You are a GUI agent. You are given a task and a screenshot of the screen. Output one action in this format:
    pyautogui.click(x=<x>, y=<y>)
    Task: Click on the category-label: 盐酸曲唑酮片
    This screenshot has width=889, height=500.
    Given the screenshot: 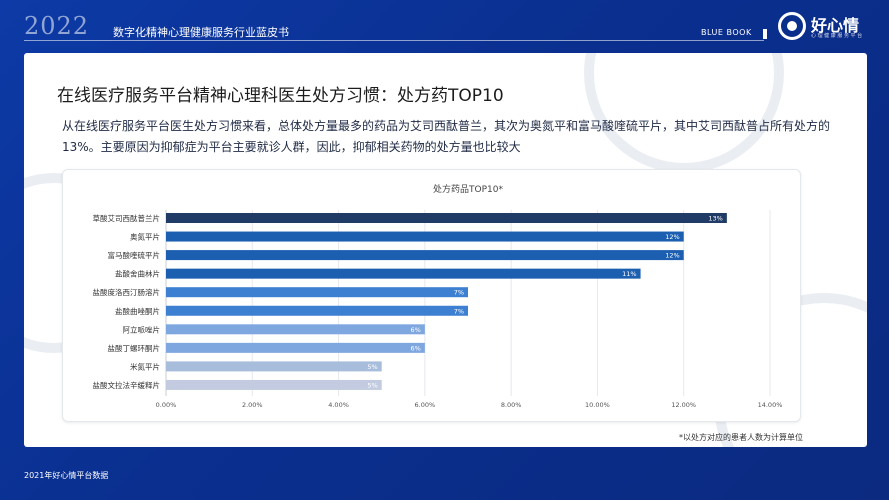 What is the action you would take?
    pyautogui.click(x=137, y=311)
    